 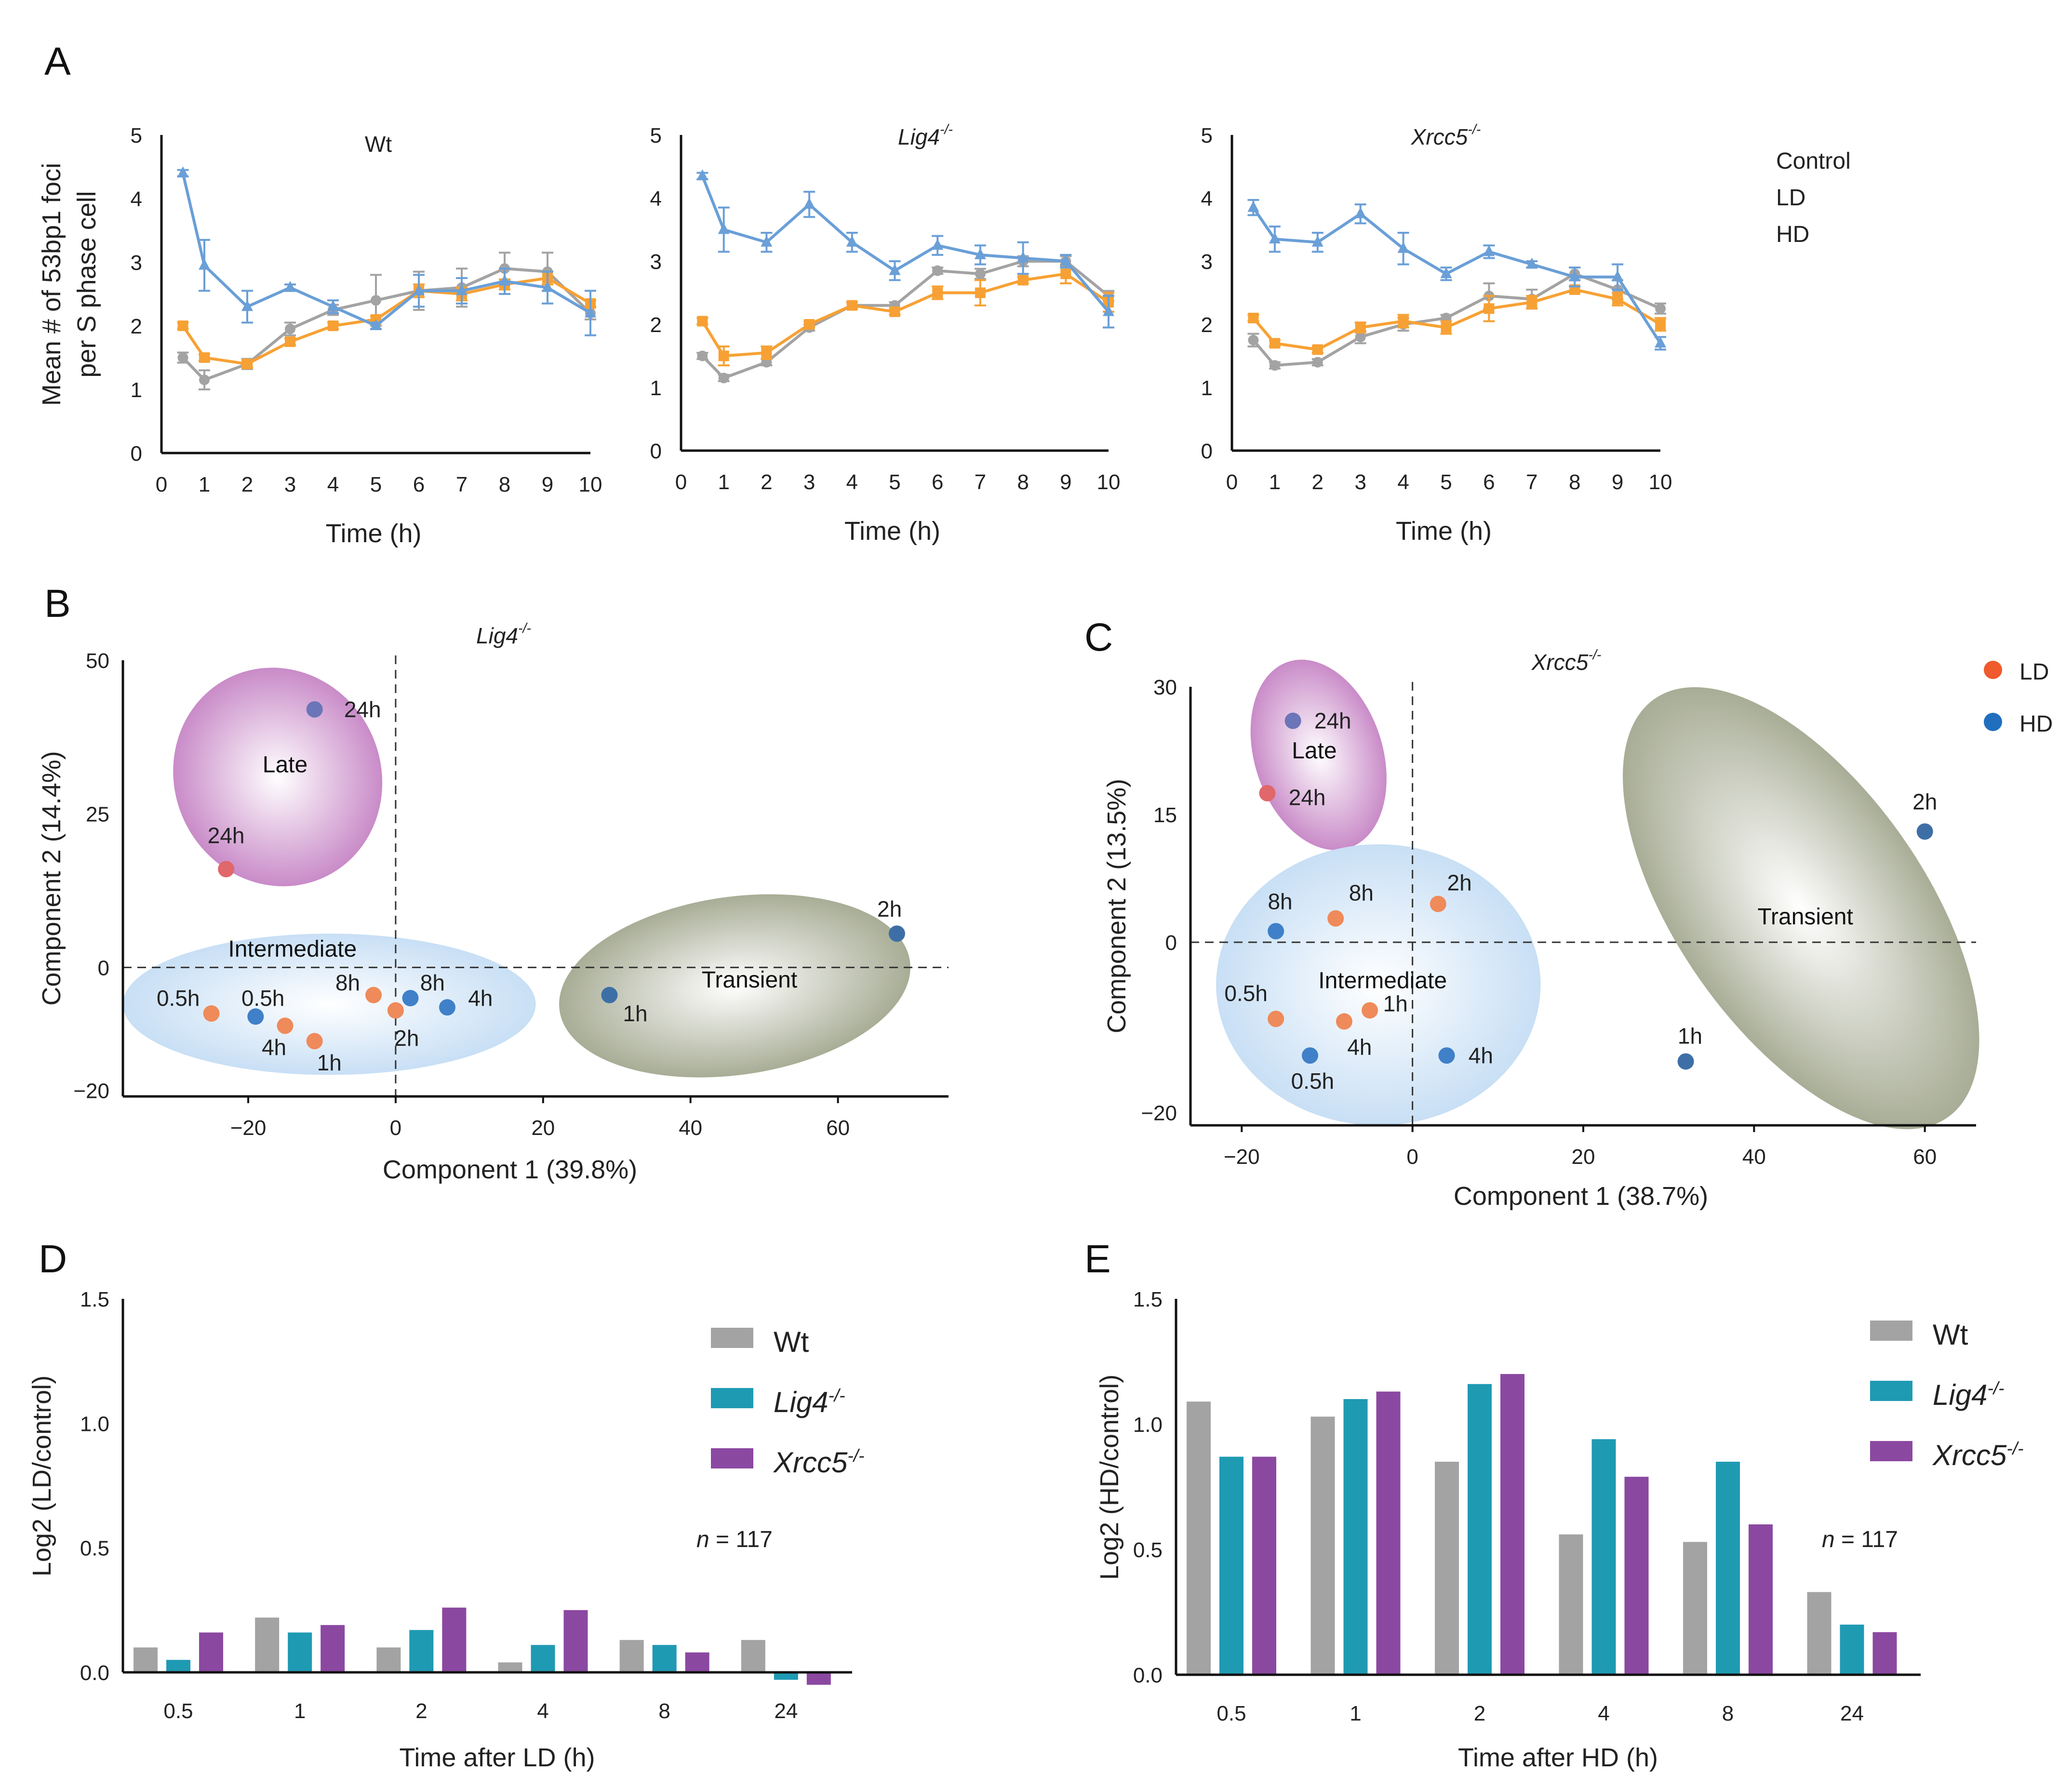 I want to click on legend-item-ld: LD, so click(x=1790, y=198).